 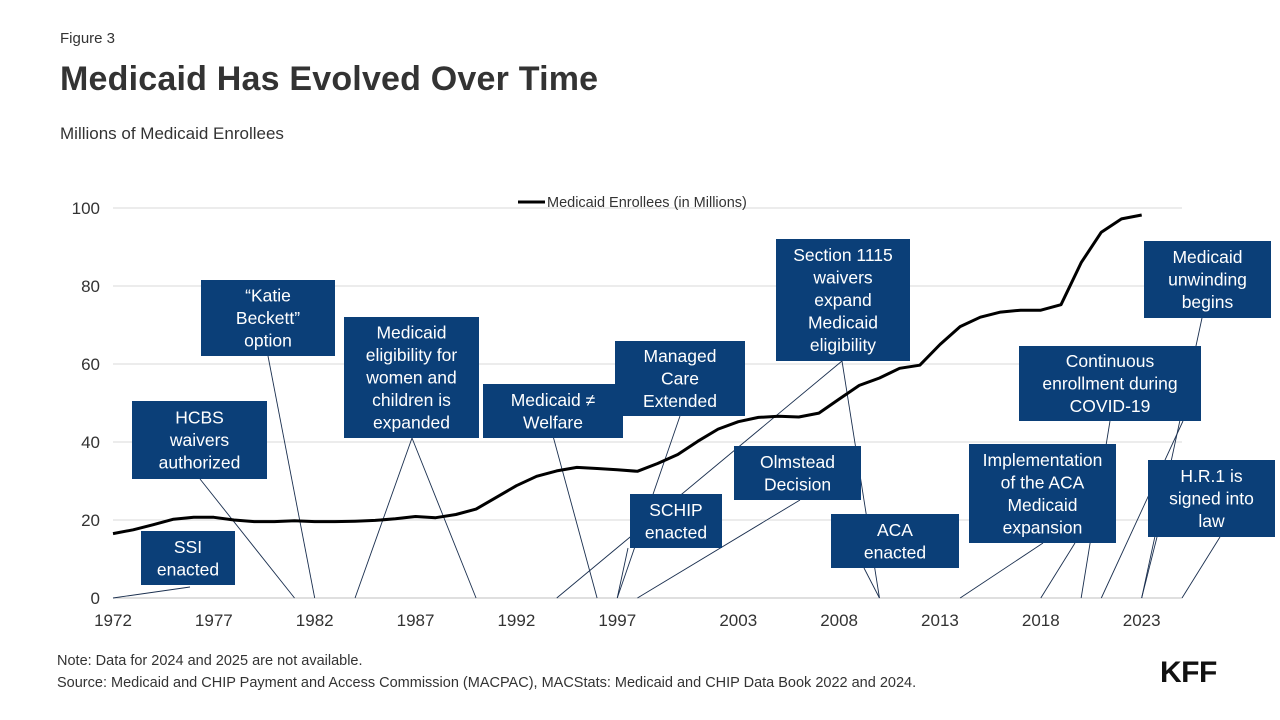 I want to click on annotation-text-katie: option, so click(x=268, y=341).